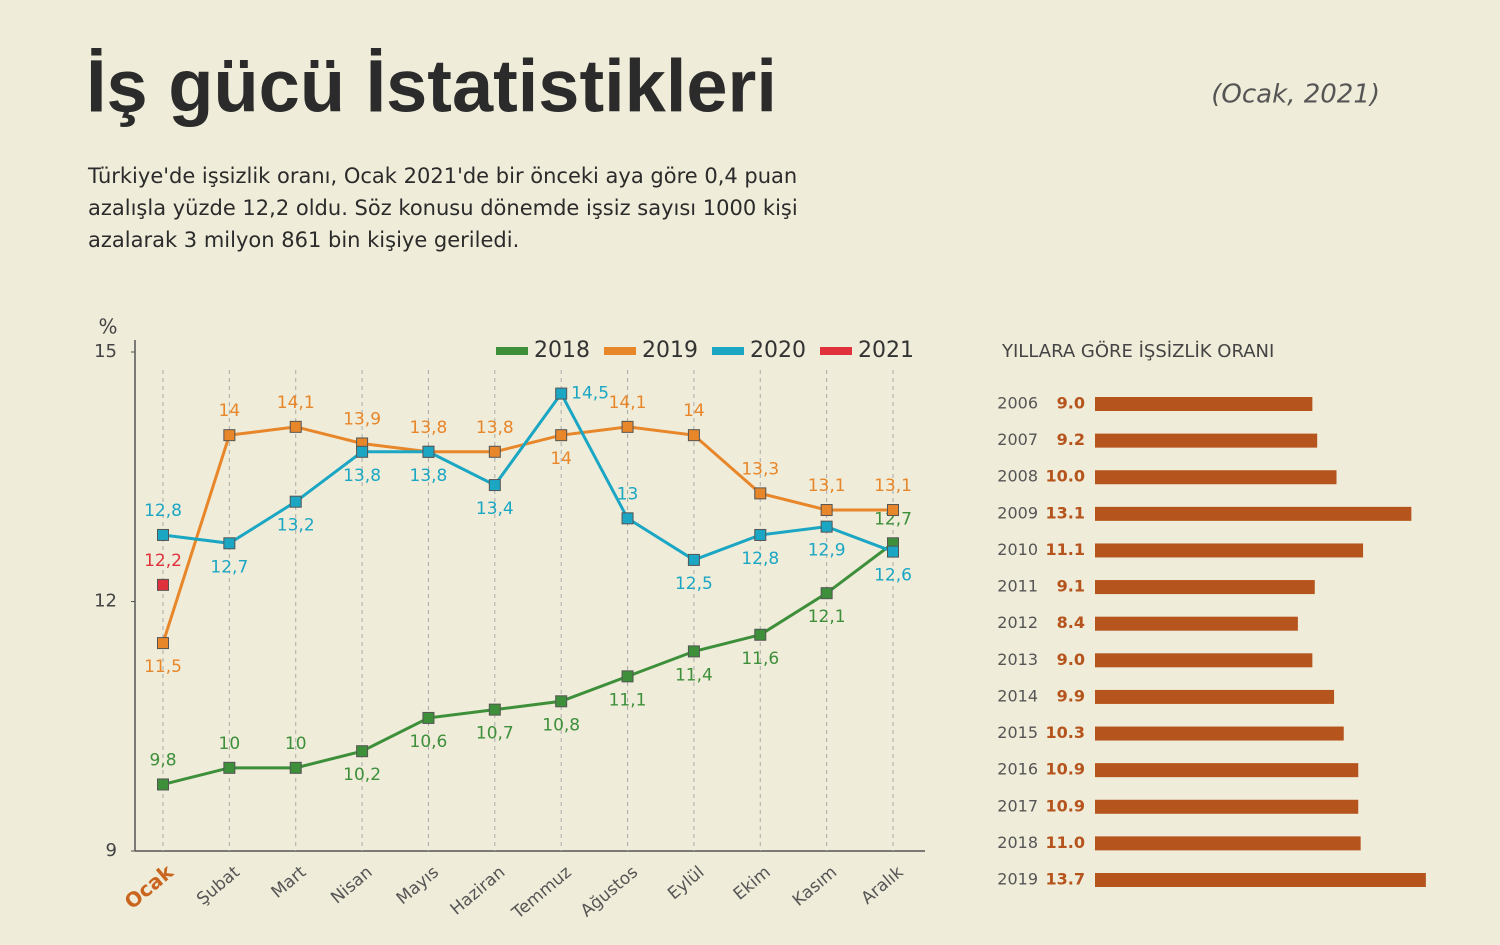 The height and width of the screenshot is (945, 1500). Describe the element at coordinates (561, 725) in the screenshot. I see `data-label: 10,8` at that location.